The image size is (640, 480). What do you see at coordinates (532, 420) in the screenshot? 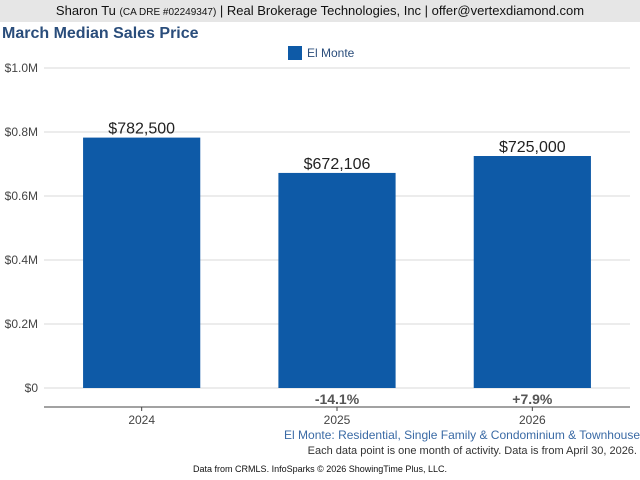
I see `x-tick-label: 2026` at bounding box center [532, 420].